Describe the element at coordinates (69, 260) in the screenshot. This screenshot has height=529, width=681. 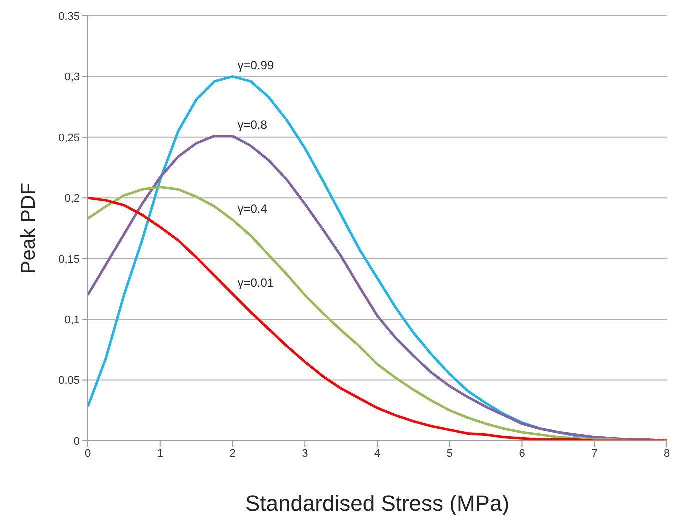
I see `y-tick-label: 0,15` at that location.